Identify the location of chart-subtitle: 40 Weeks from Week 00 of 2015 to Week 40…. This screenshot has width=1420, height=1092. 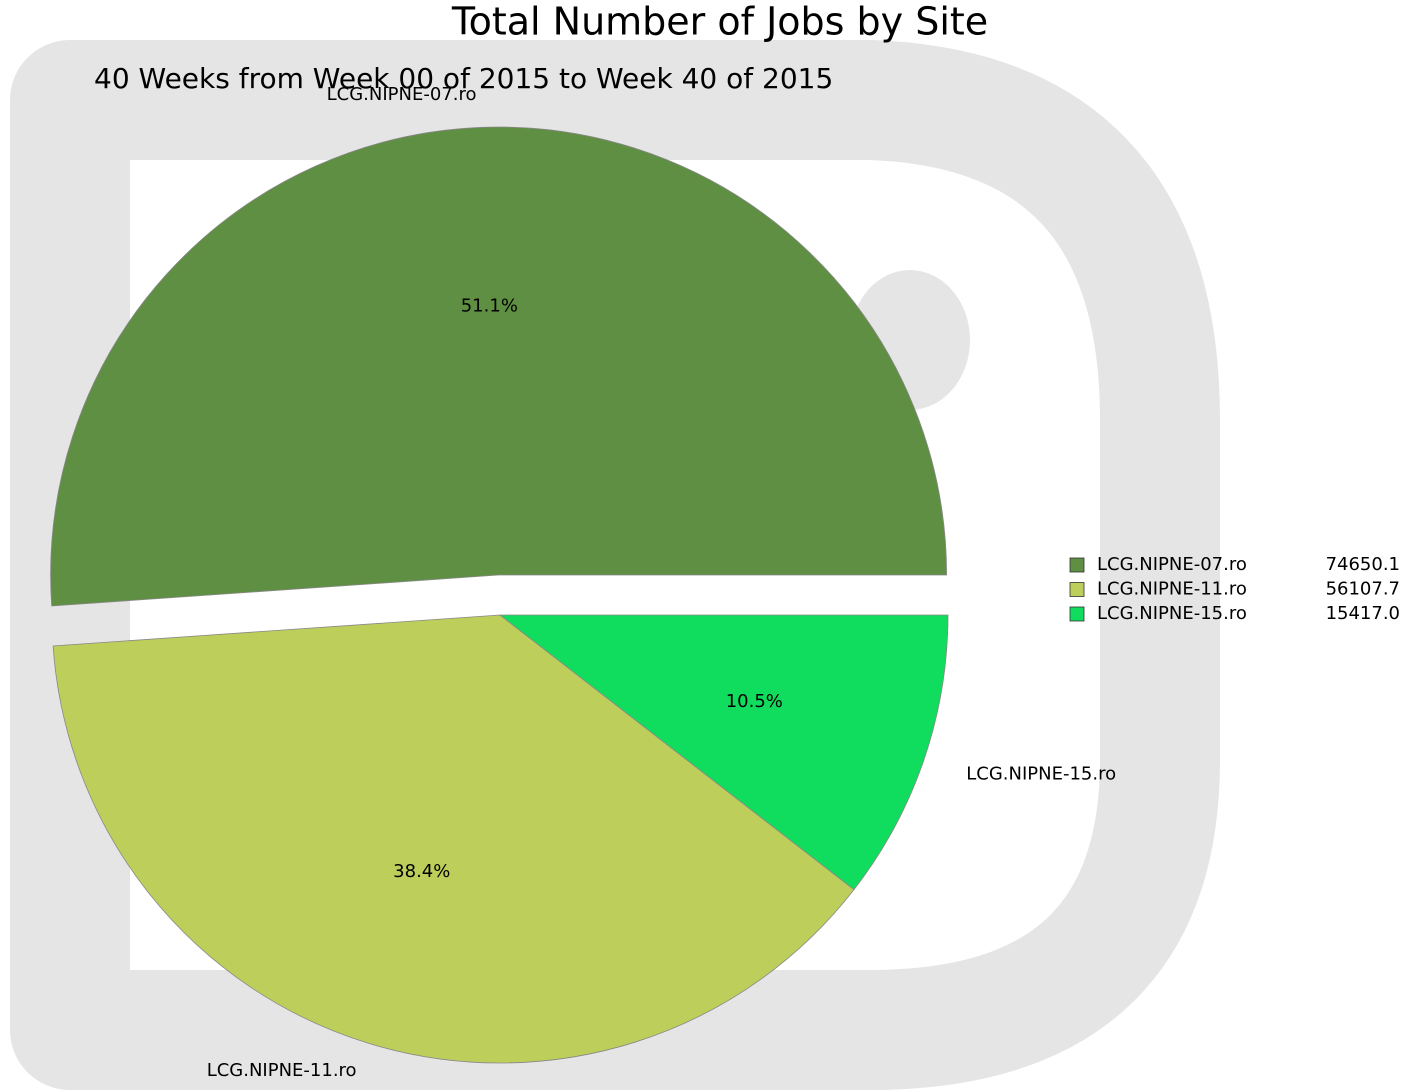
(463, 78).